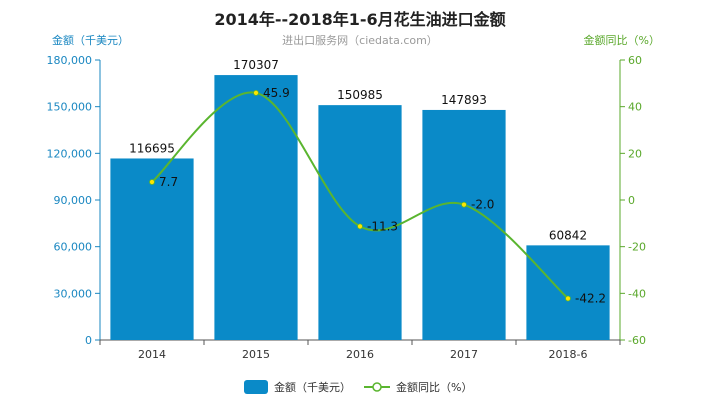 The width and height of the screenshot is (720, 400). I want to click on yoy-point-2015, so click(256, 93).